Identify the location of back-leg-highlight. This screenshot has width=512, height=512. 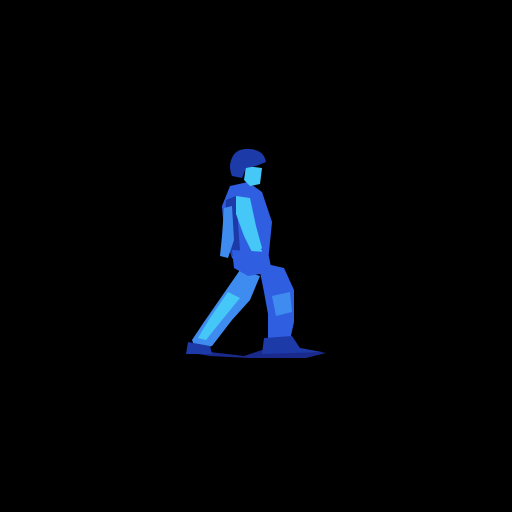
(219, 316).